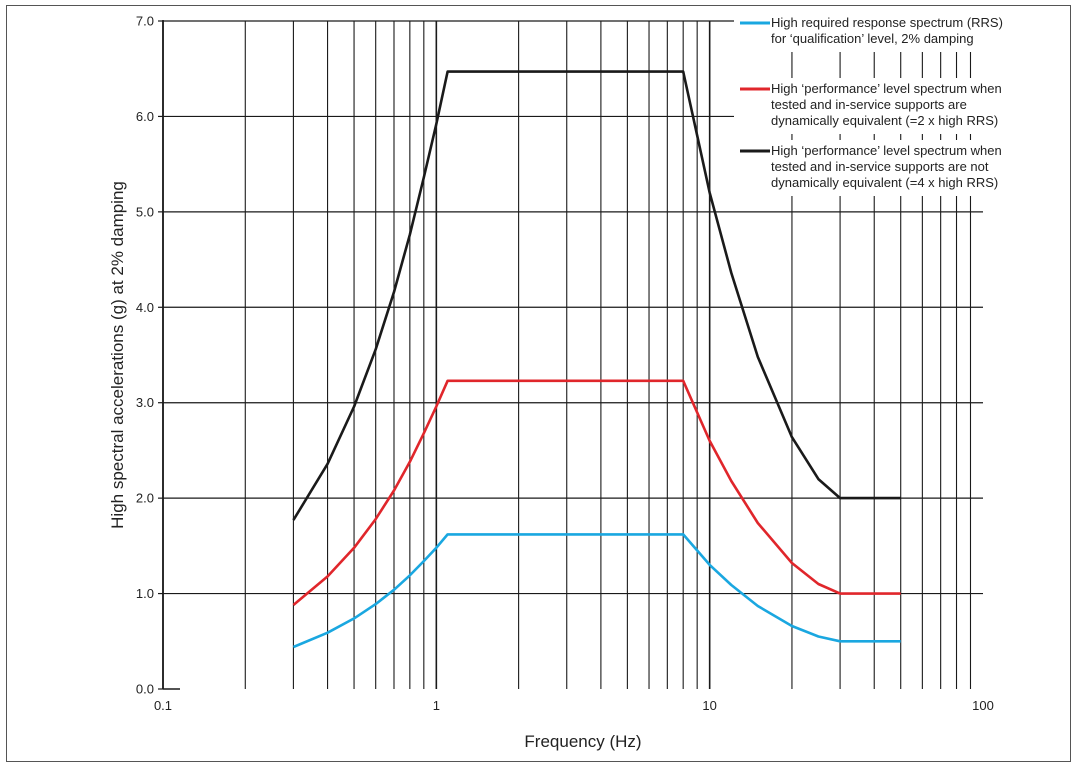  I want to click on legend-entry-text: tested and in-service supports are, so click(869, 104).